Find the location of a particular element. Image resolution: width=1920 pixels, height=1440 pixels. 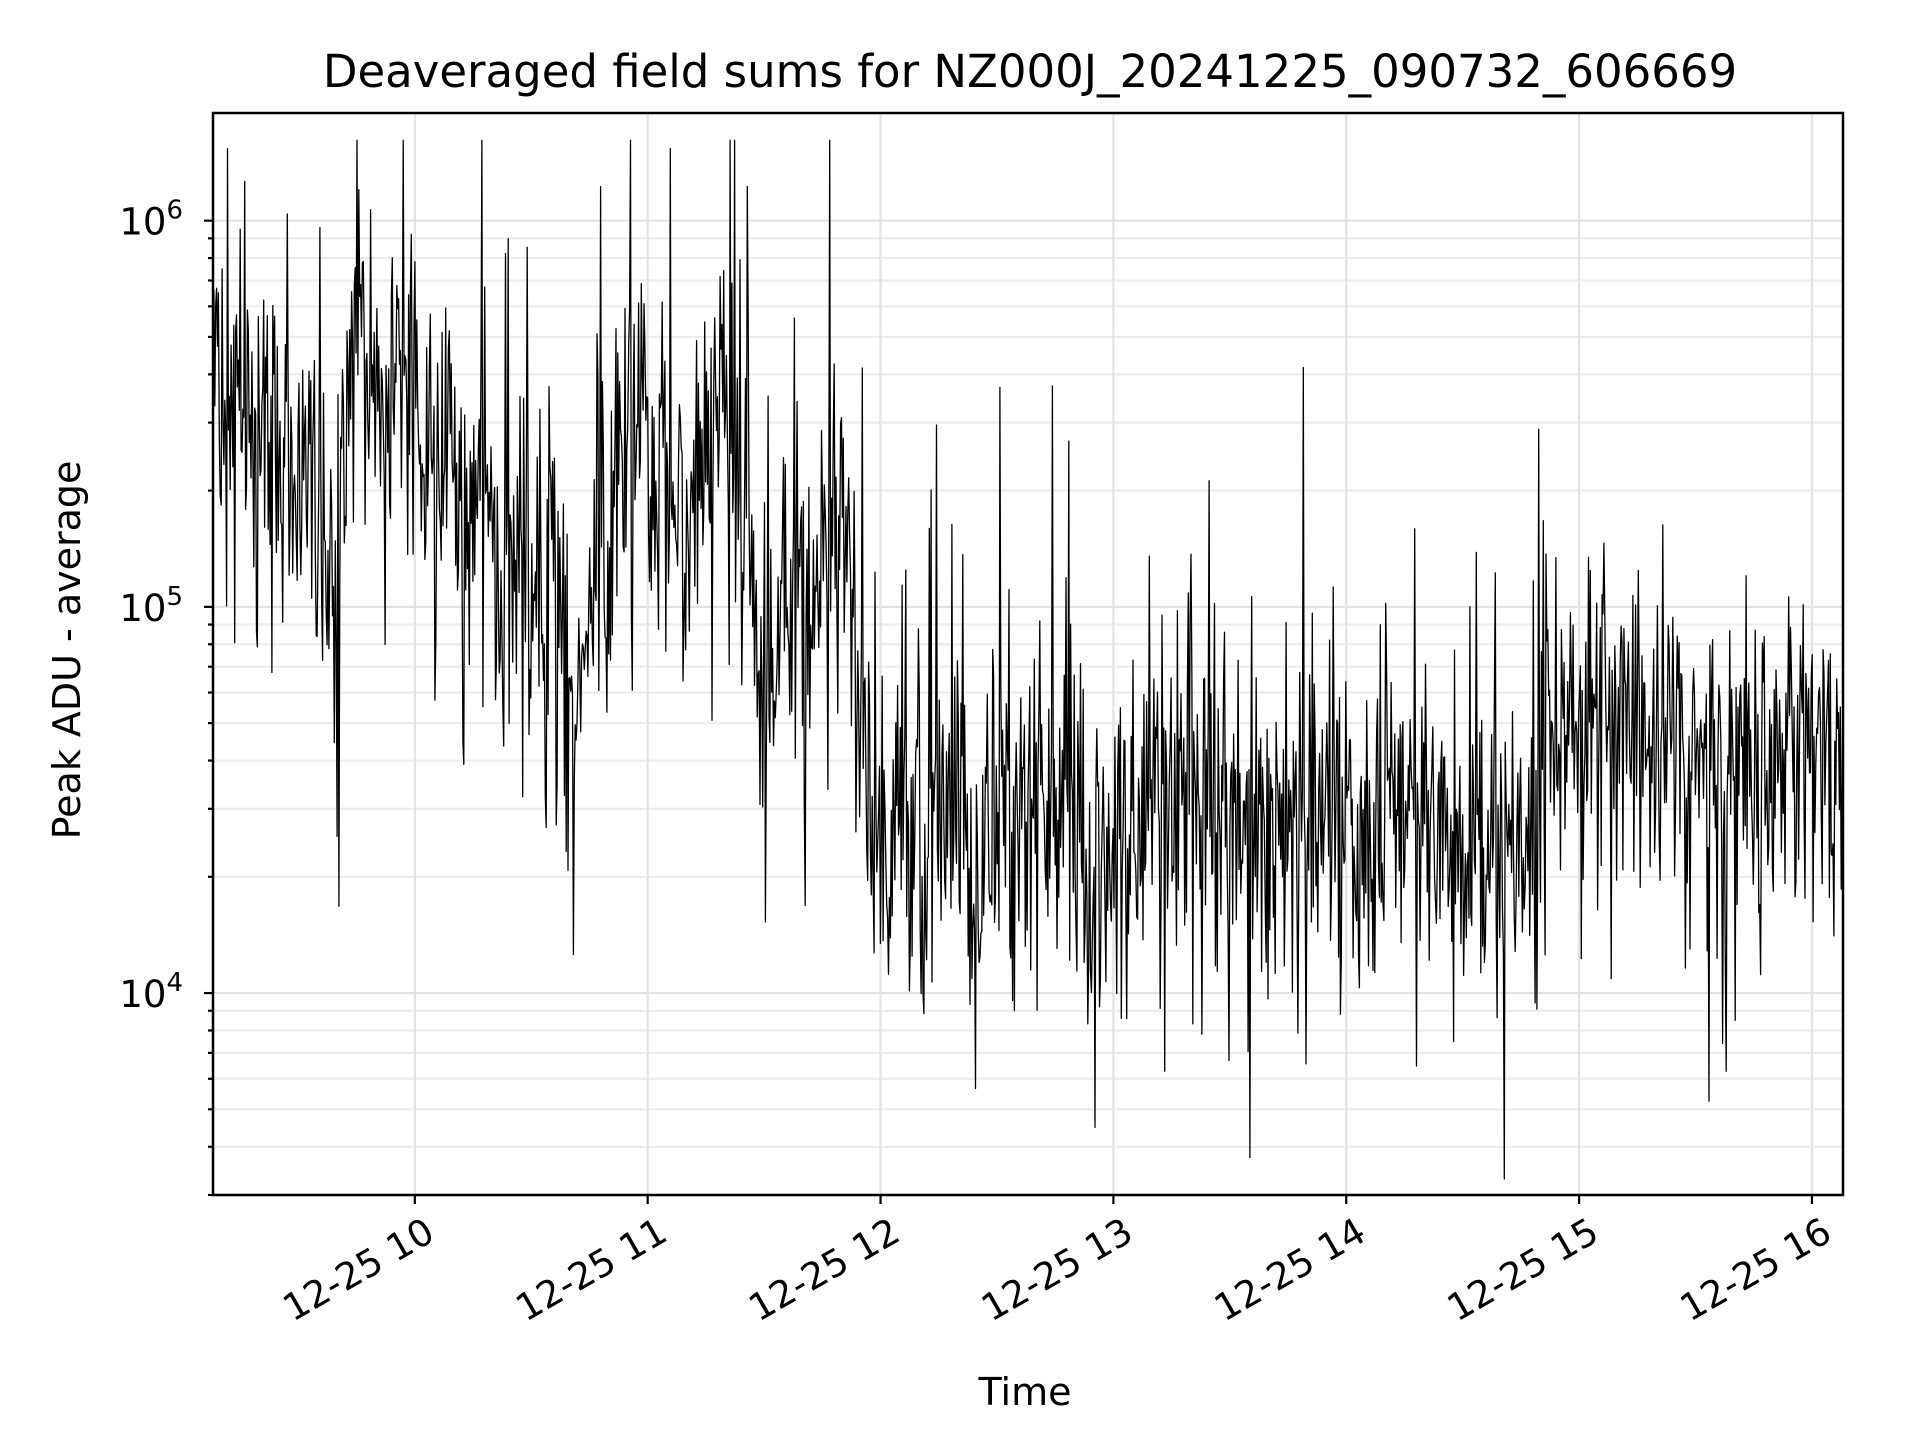

y-tick-exponent: 4 is located at coordinates (174, 983).